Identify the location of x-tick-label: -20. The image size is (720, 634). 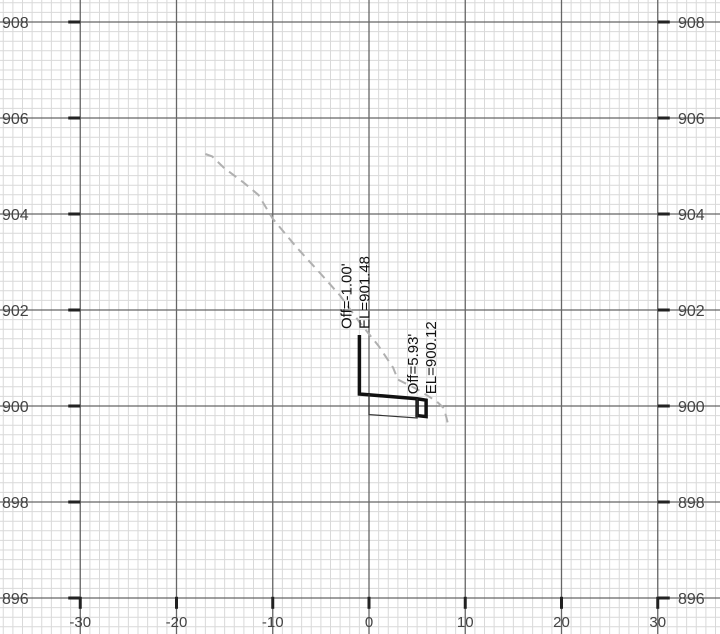
(177, 622).